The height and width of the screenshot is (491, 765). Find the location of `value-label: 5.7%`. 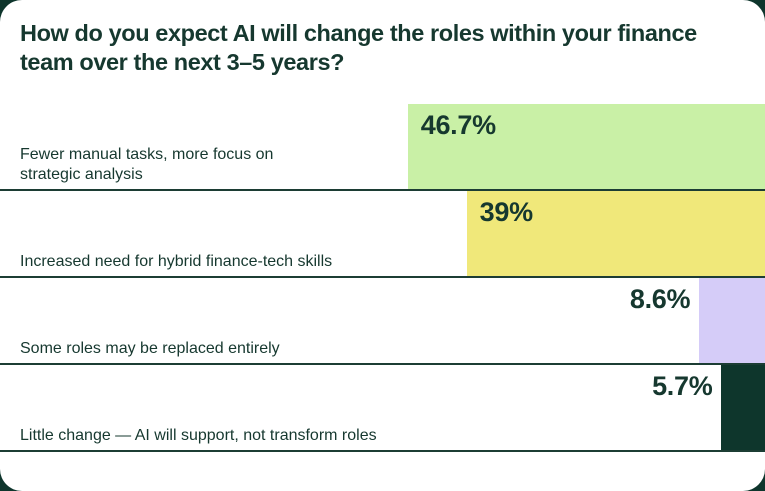

value-label: 5.7% is located at coordinates (682, 386).